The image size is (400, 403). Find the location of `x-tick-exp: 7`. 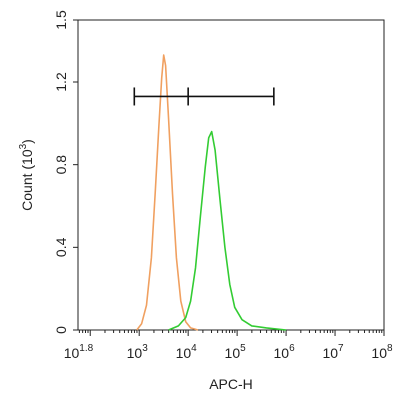

x-tick-exp: 7 is located at coordinates (341, 348).